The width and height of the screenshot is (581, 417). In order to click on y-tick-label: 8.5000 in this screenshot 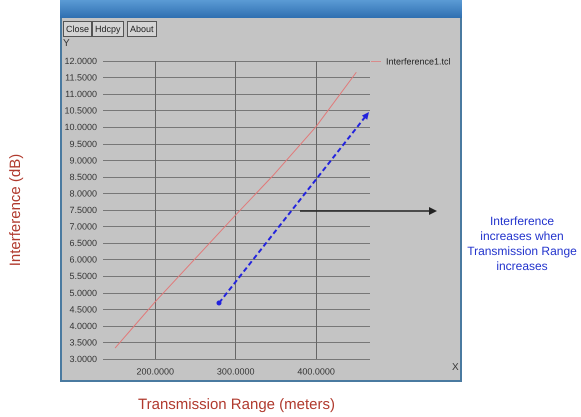, I will do `click(83, 177)`.